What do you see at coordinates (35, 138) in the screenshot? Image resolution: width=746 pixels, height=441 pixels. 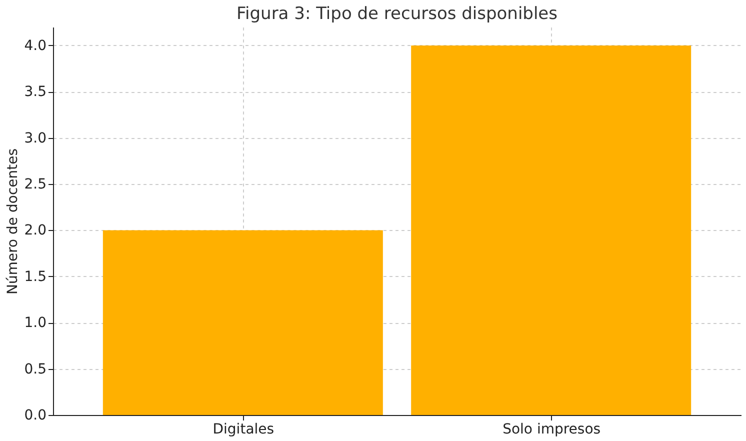 I see `y-tick-label: 3.0` at bounding box center [35, 138].